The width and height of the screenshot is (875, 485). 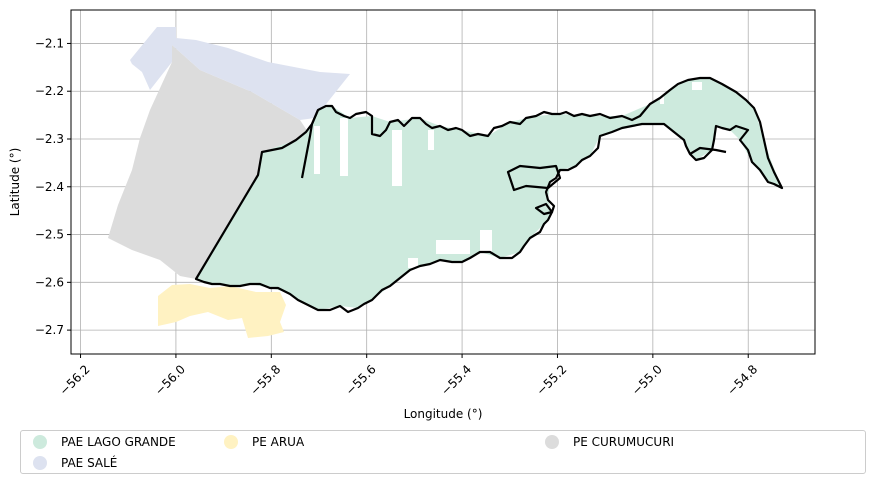 I want to click on x-tick-label: −55.0, so click(x=647, y=380).